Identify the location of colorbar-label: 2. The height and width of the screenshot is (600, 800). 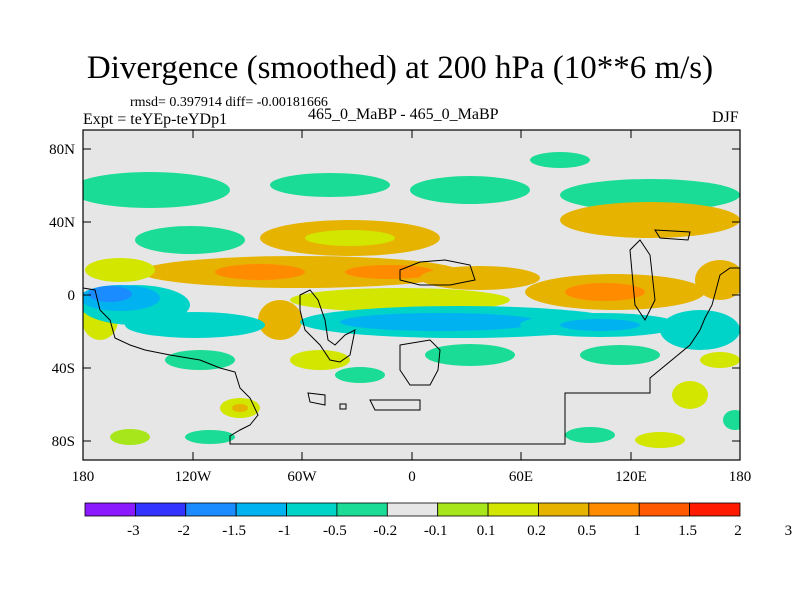
(738, 531).